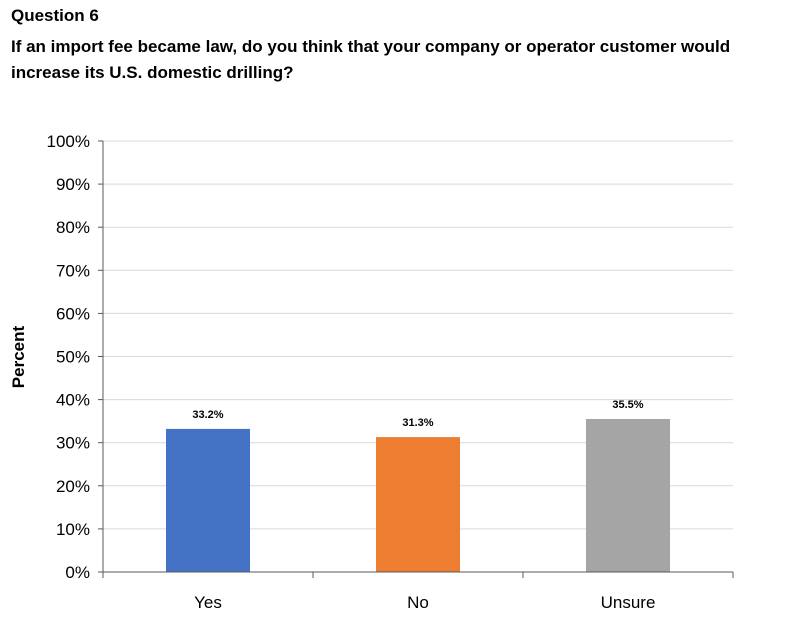 This screenshot has width=791, height=624. I want to click on y-axis-ticks: 0% 10% 20% 30% 40% 50% 60% 70% 80% 90% 100%, so click(75, 357).